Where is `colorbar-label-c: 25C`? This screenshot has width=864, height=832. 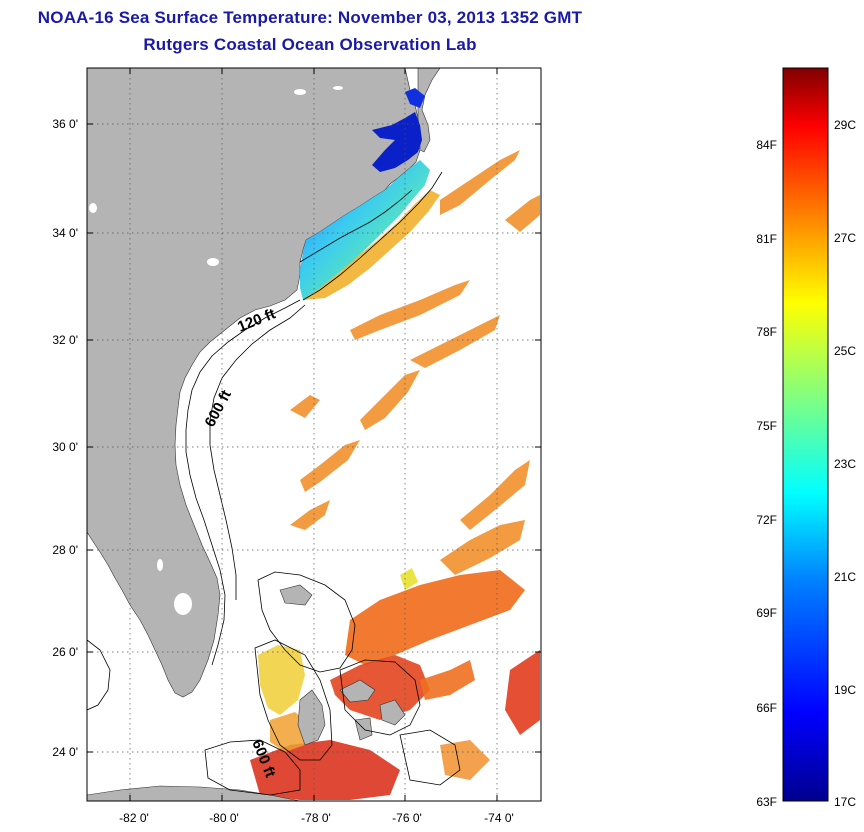
colorbar-label-c: 25C is located at coordinates (845, 351).